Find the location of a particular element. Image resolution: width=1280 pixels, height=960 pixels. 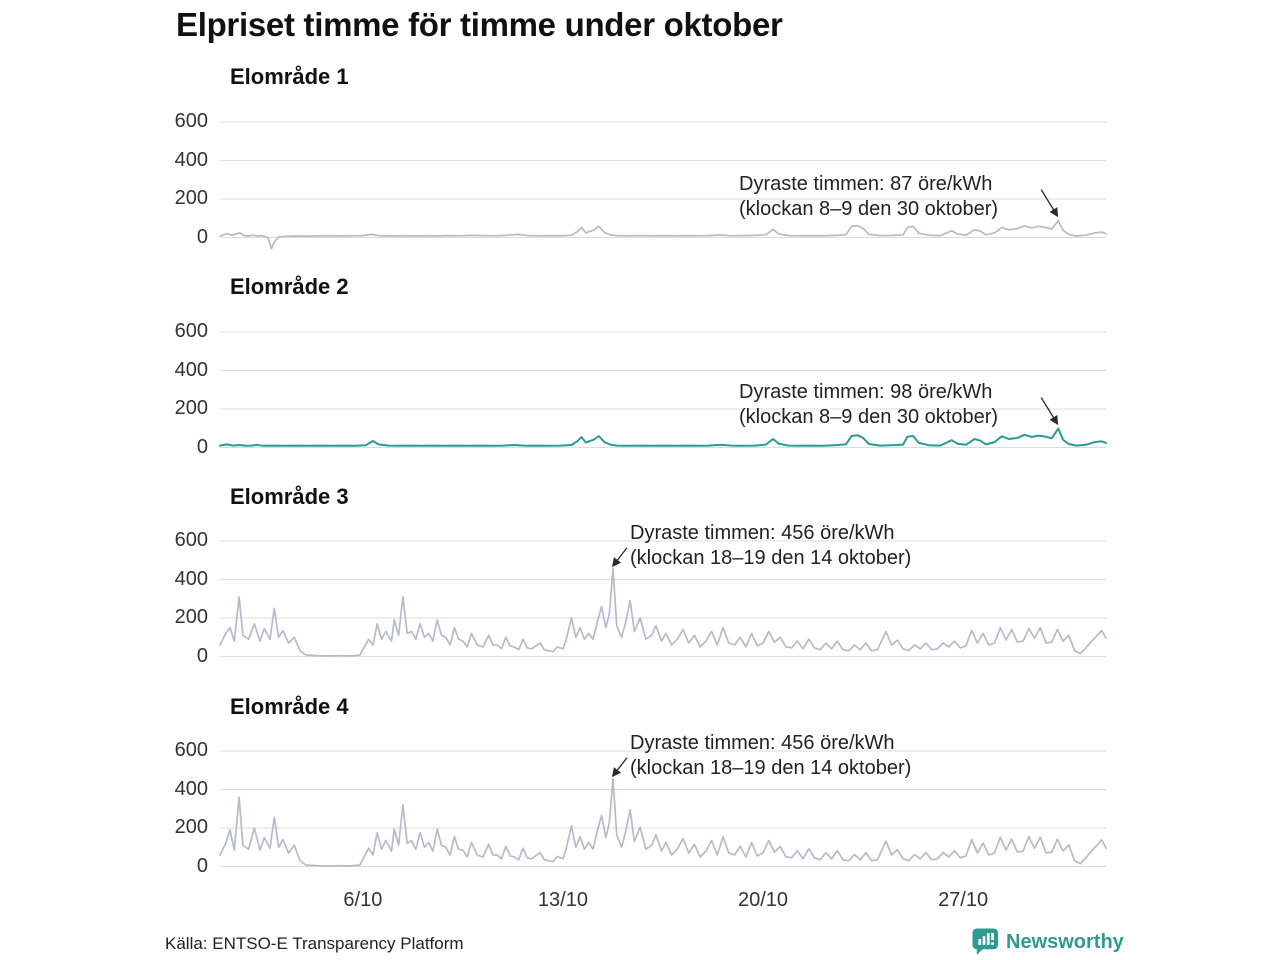

chart-title-elomrade-1: Elområde 1 is located at coordinates (289, 76).